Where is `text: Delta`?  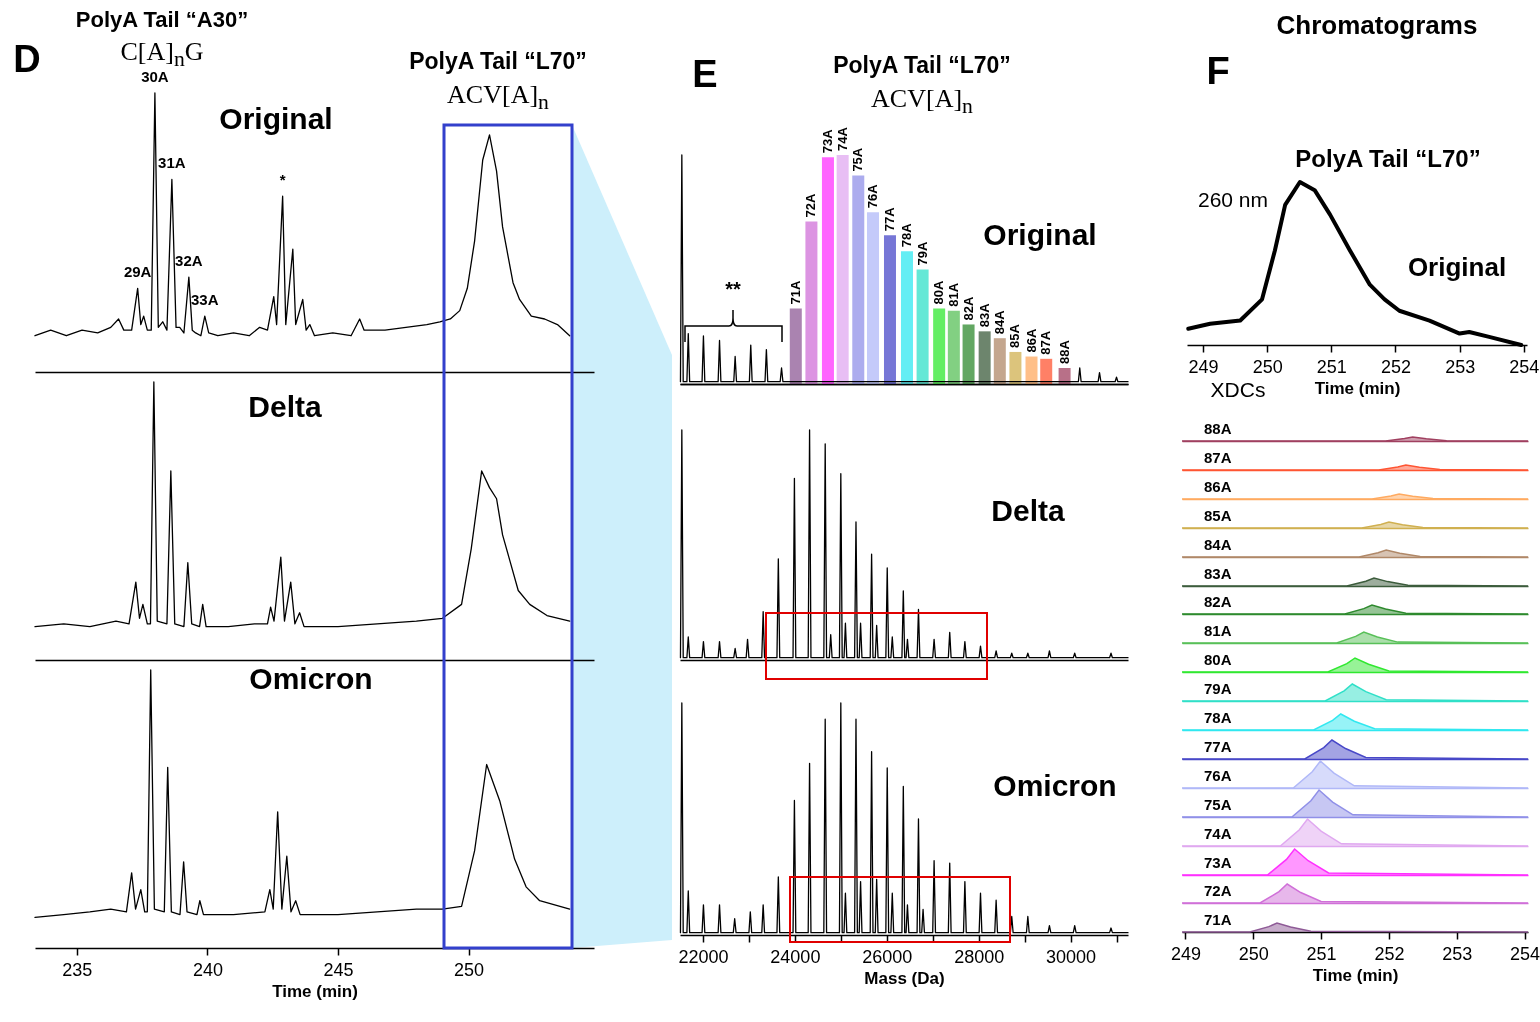 text: Delta is located at coordinates (1028, 510).